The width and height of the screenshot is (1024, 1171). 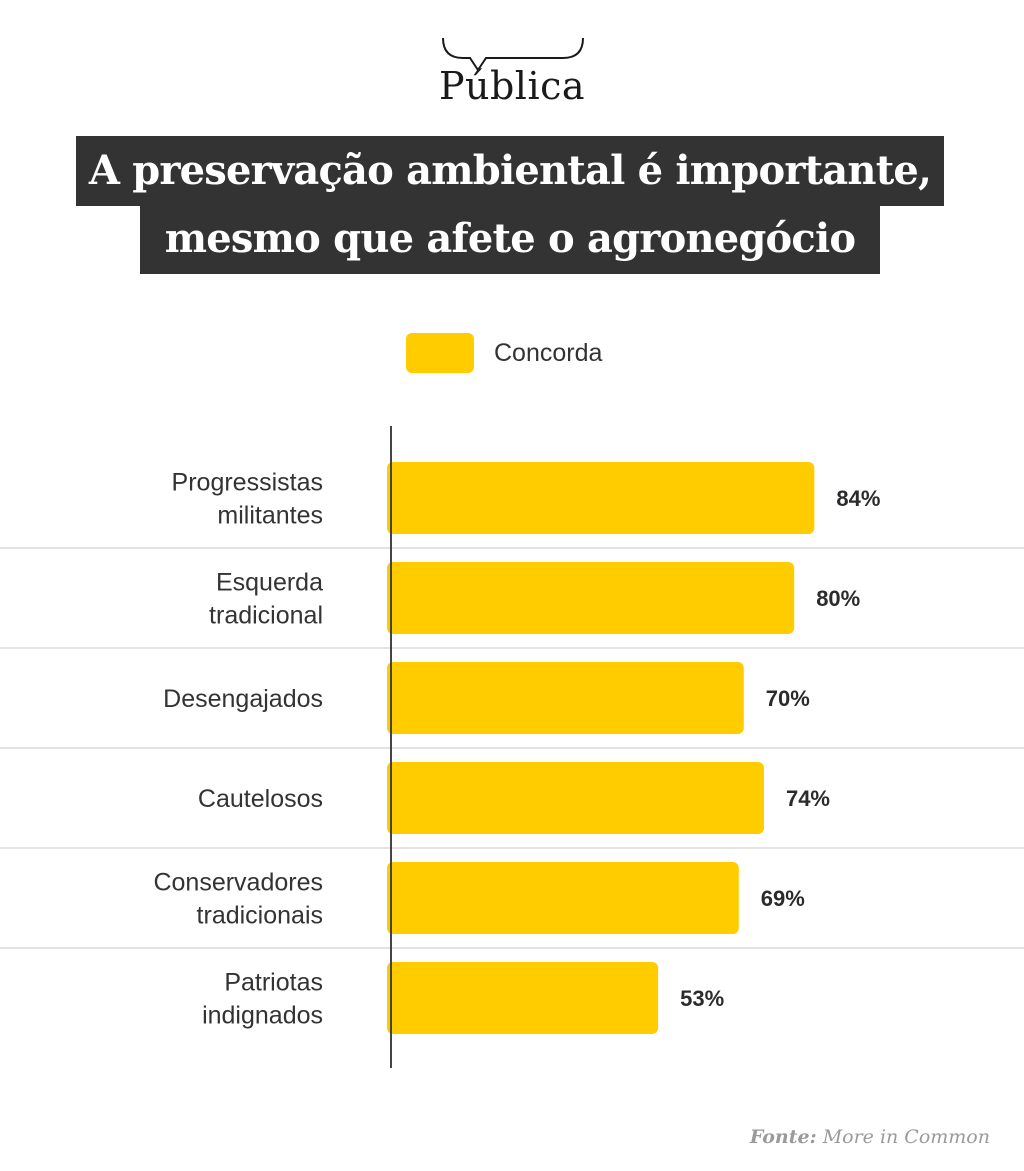 I want to click on category-label: Progressistas, so click(x=247, y=483).